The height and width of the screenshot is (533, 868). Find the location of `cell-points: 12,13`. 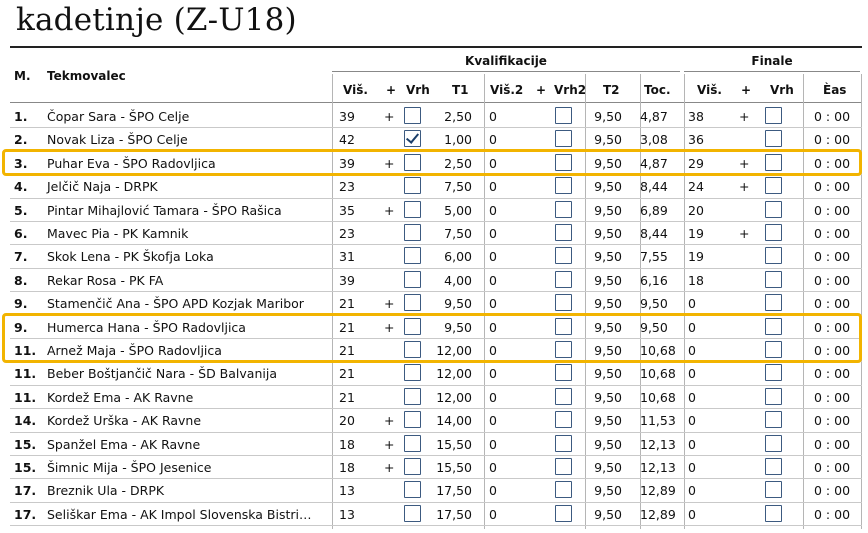

cell-points: 12,13 is located at coordinates (658, 467).